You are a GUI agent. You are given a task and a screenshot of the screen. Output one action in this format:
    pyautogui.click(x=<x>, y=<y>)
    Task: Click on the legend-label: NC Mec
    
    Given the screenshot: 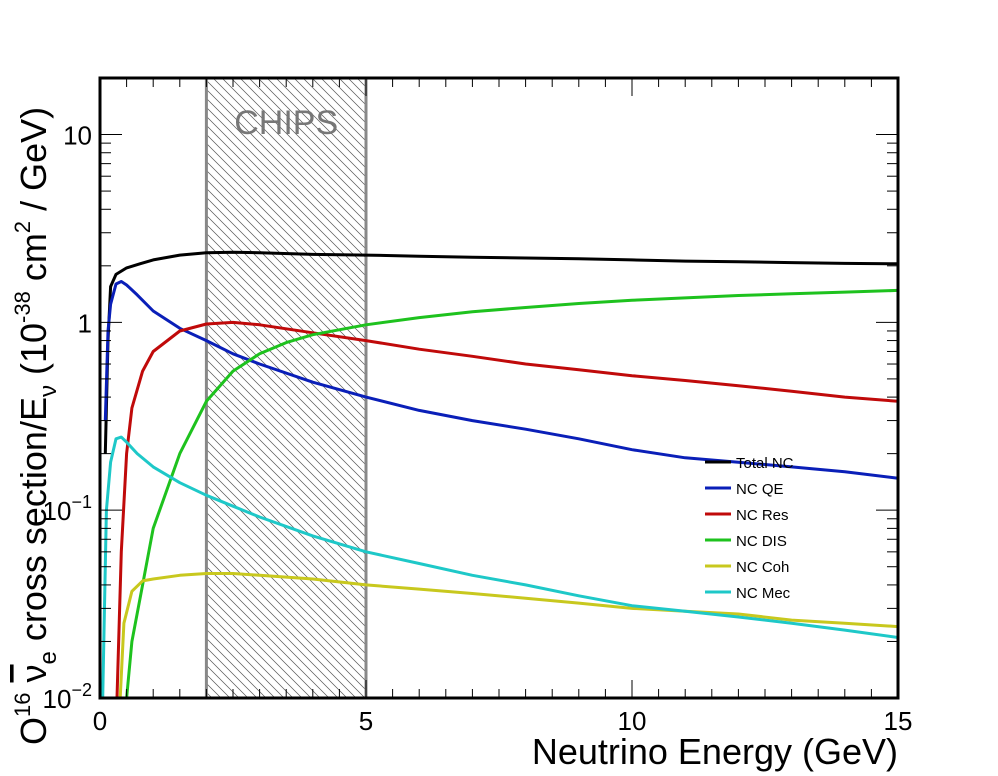 What is the action you would take?
    pyautogui.click(x=763, y=593)
    